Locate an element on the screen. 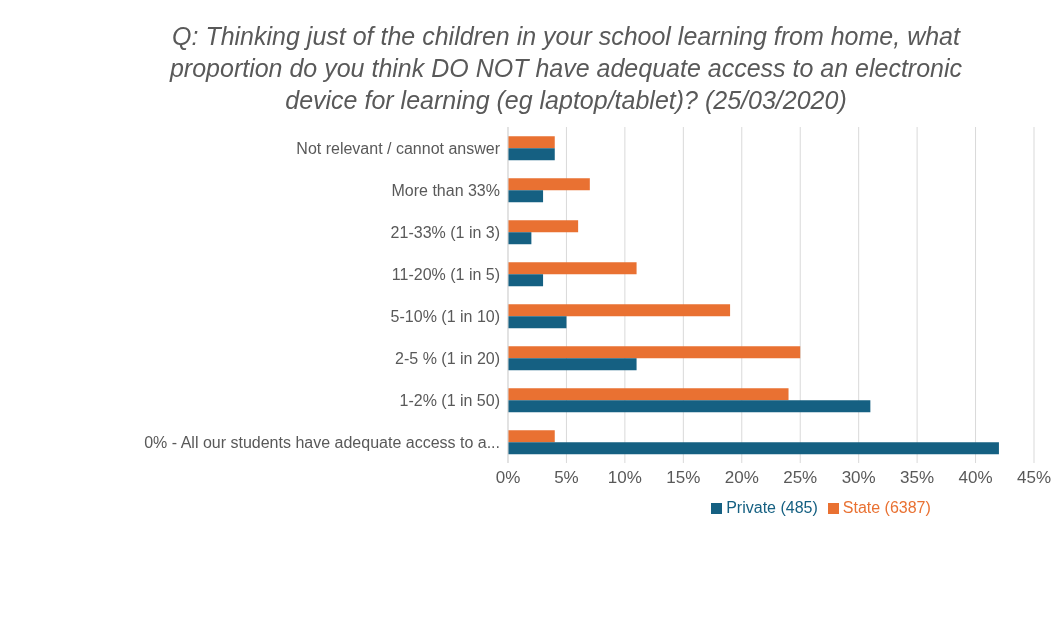 This screenshot has width=1062, height=625. legend-label: Private (485) is located at coordinates (772, 507).